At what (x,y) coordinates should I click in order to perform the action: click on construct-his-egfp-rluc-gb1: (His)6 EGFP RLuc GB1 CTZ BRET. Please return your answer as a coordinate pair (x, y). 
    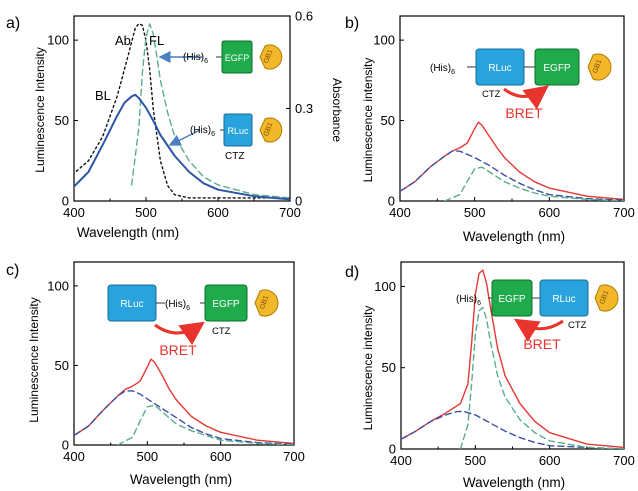
    Looking at the image, I should click on (537, 315).